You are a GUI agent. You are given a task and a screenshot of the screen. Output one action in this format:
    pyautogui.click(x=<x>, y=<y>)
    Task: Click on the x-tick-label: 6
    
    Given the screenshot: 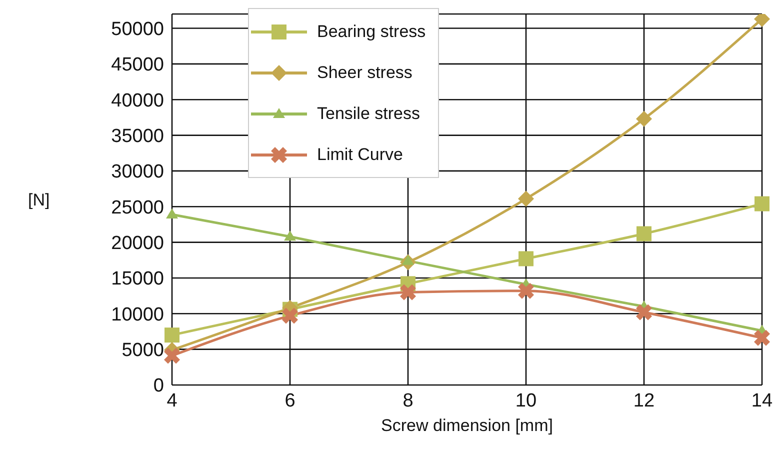 What is the action you would take?
    pyautogui.click(x=290, y=401)
    